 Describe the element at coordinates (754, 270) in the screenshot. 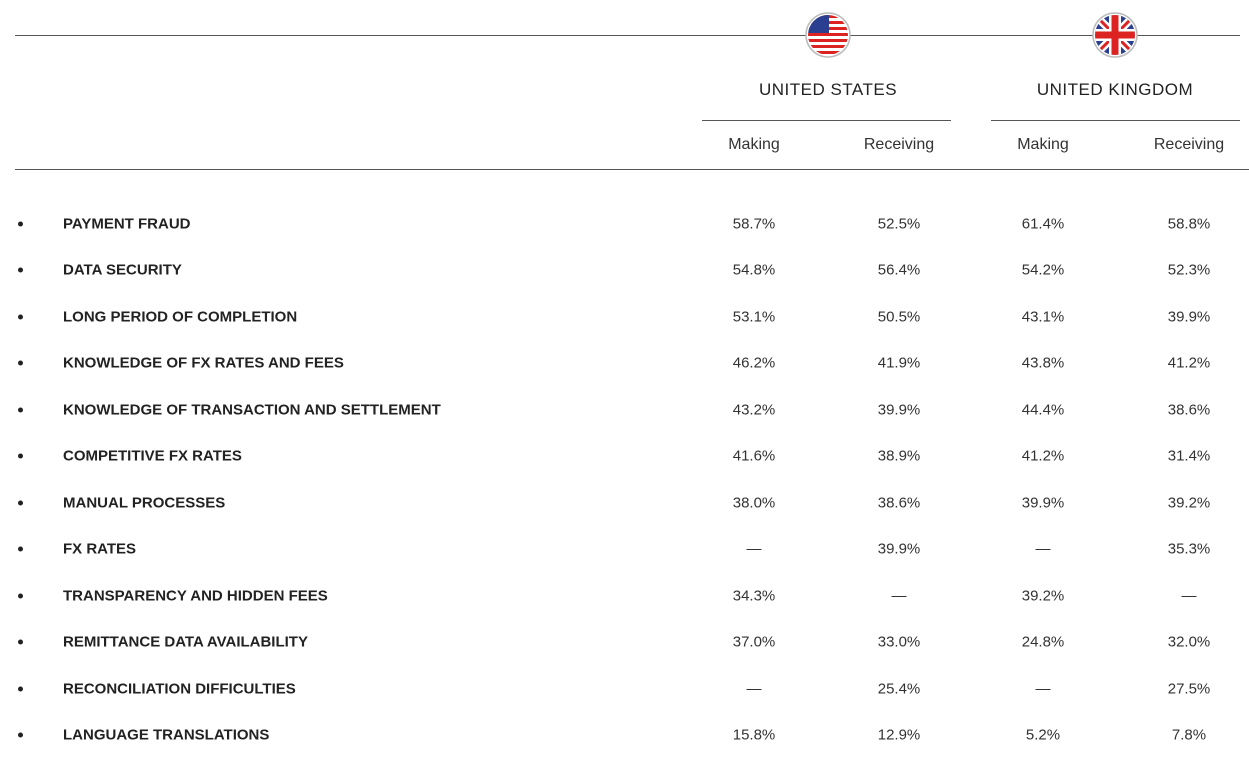

I see `cell-value: 54.8%` at that location.